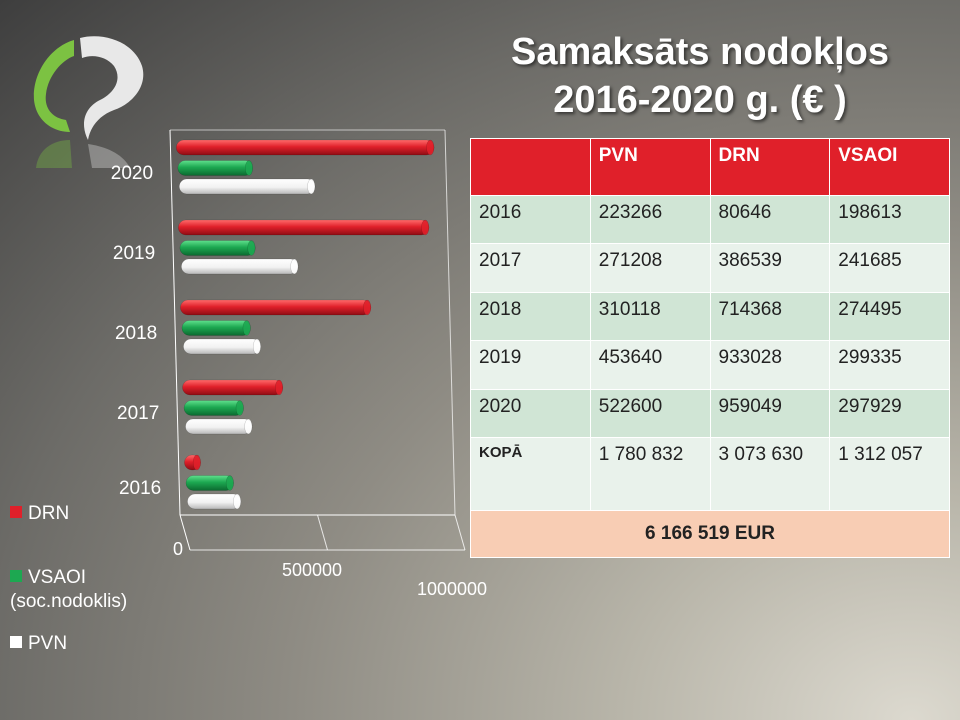 This screenshot has height=720, width=960. I want to click on legend-item-vsaoi: VSAOI (soc.nodoklis), so click(68, 590).